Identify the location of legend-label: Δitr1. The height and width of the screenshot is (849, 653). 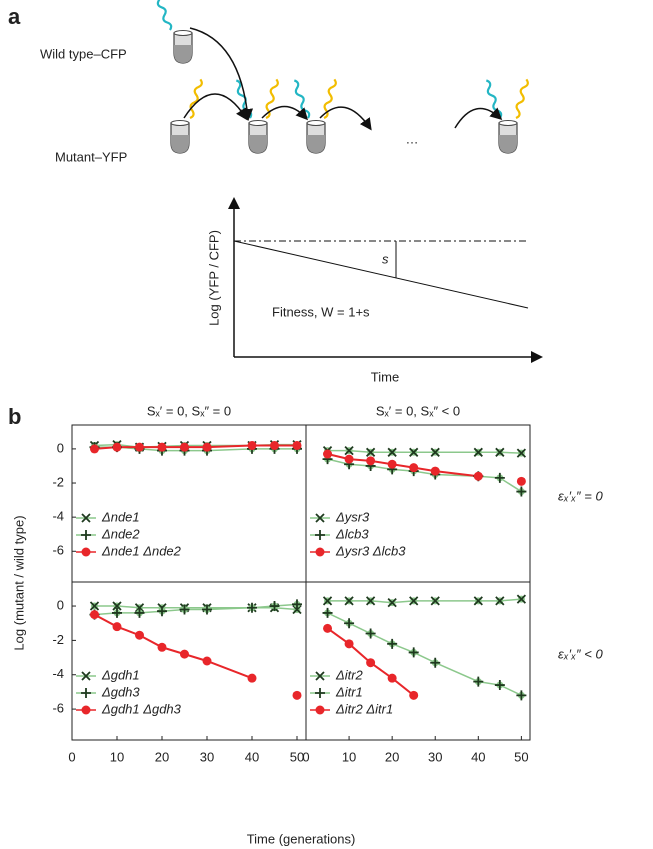
(349, 691).